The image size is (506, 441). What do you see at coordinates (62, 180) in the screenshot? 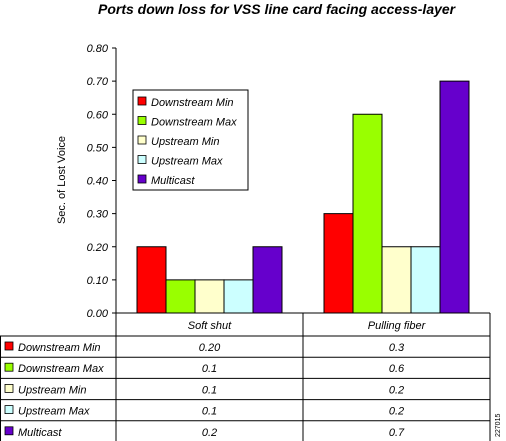
I see `y-axis-label: Sec. of Lost Voice` at bounding box center [62, 180].